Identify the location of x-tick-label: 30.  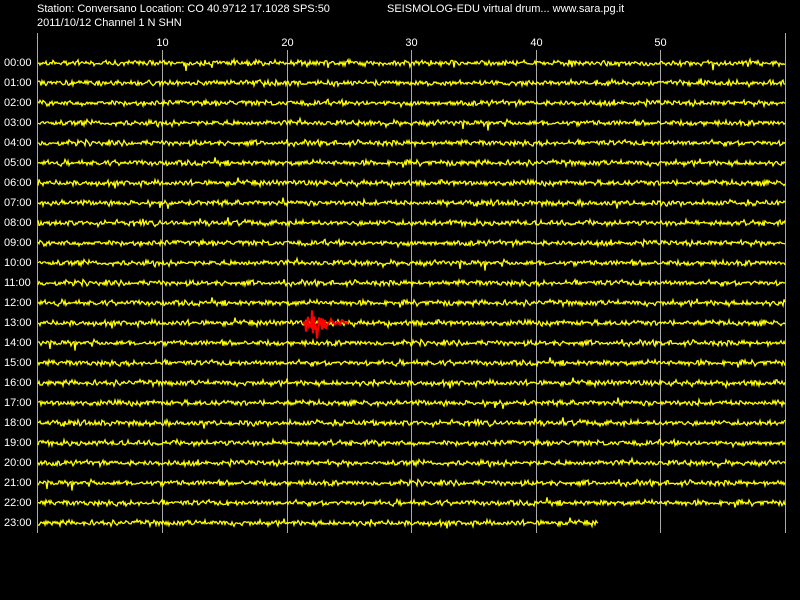
(411, 43).